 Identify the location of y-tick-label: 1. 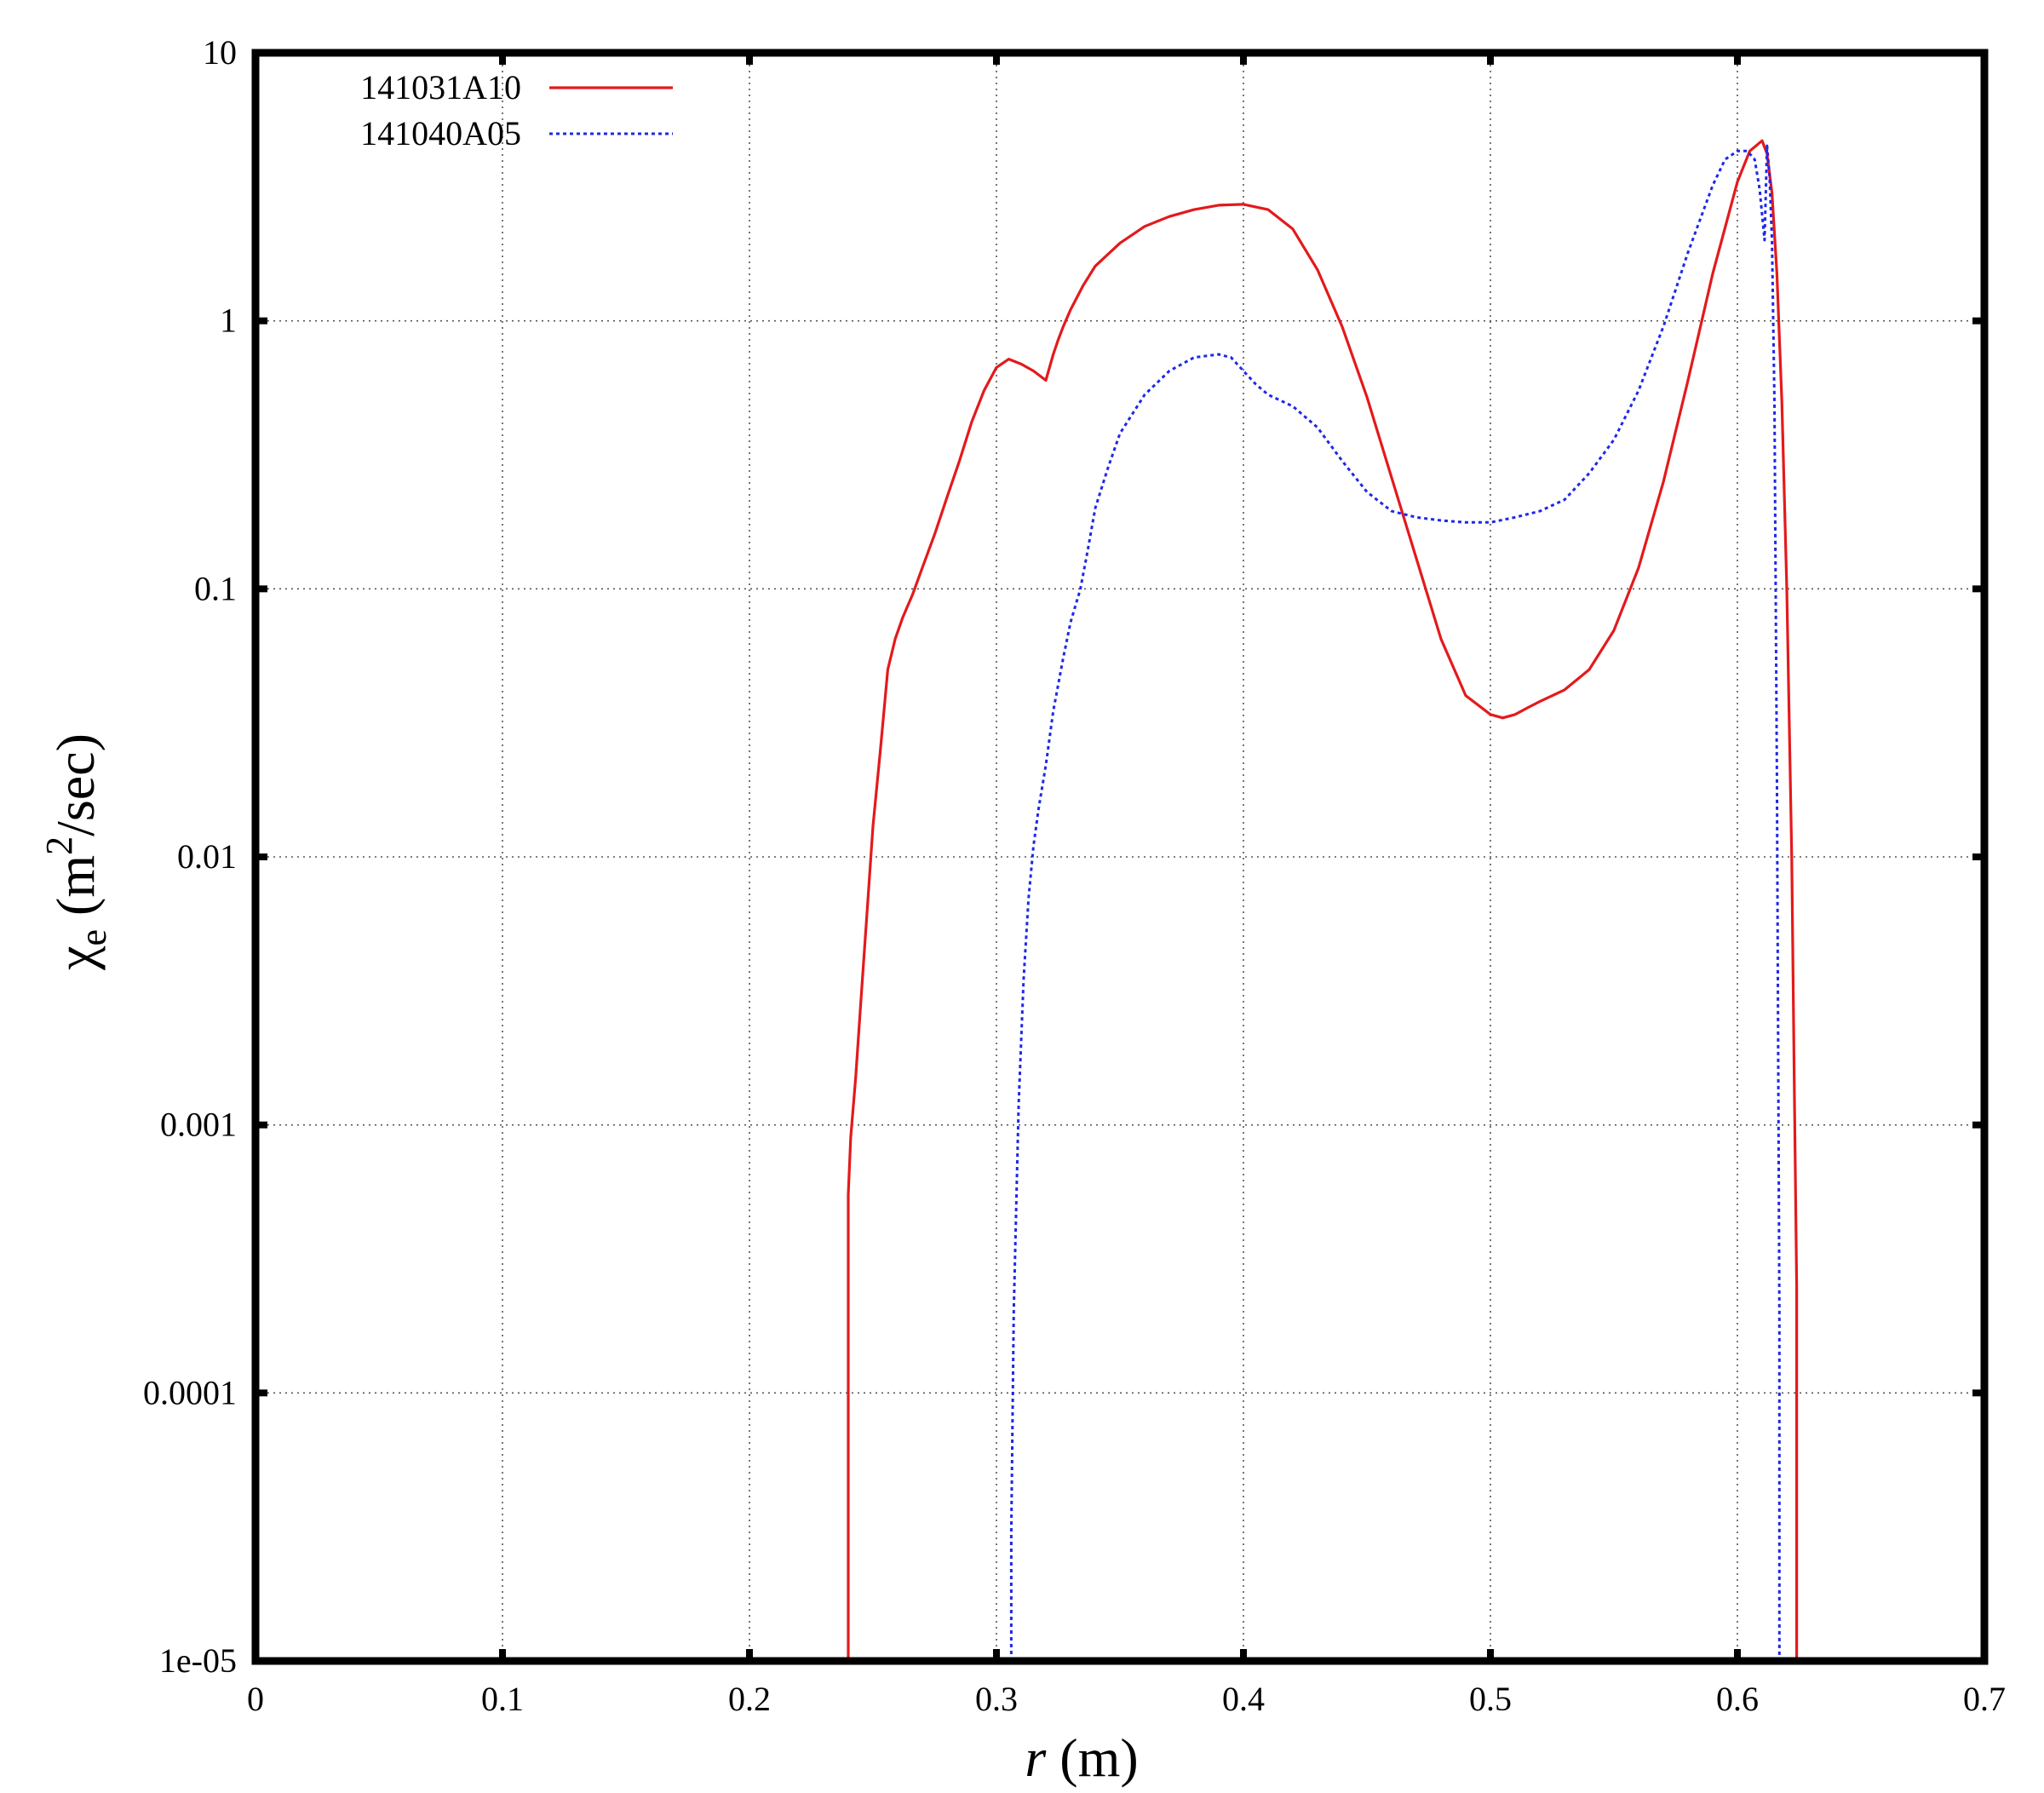
(228, 321).